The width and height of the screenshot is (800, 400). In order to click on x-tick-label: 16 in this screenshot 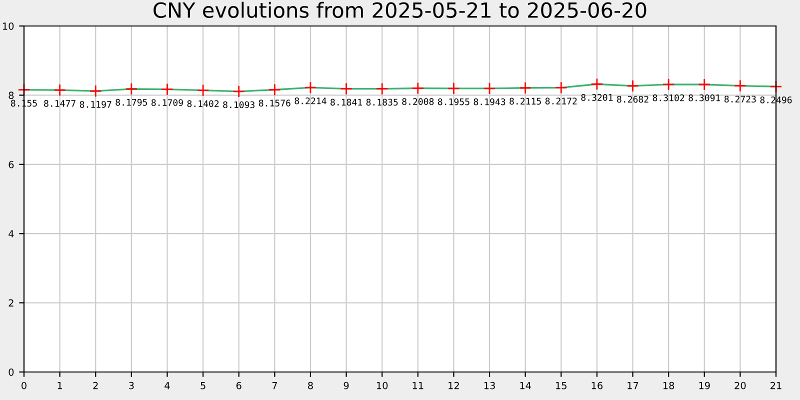, I will do `click(597, 386)`.